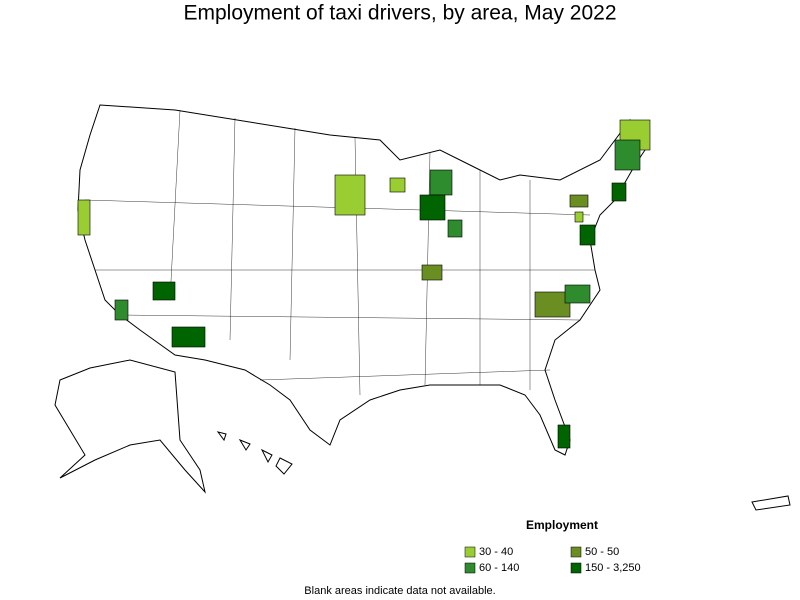 Image resolution: width=800 pixels, height=600 pixels. What do you see at coordinates (499, 568) in the screenshot?
I see `legend-label: 60 - 140` at bounding box center [499, 568].